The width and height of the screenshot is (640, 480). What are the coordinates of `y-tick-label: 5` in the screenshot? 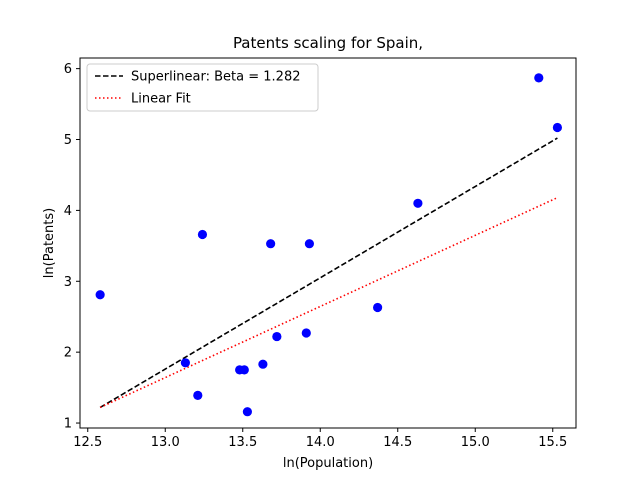 It's located at (68, 140).